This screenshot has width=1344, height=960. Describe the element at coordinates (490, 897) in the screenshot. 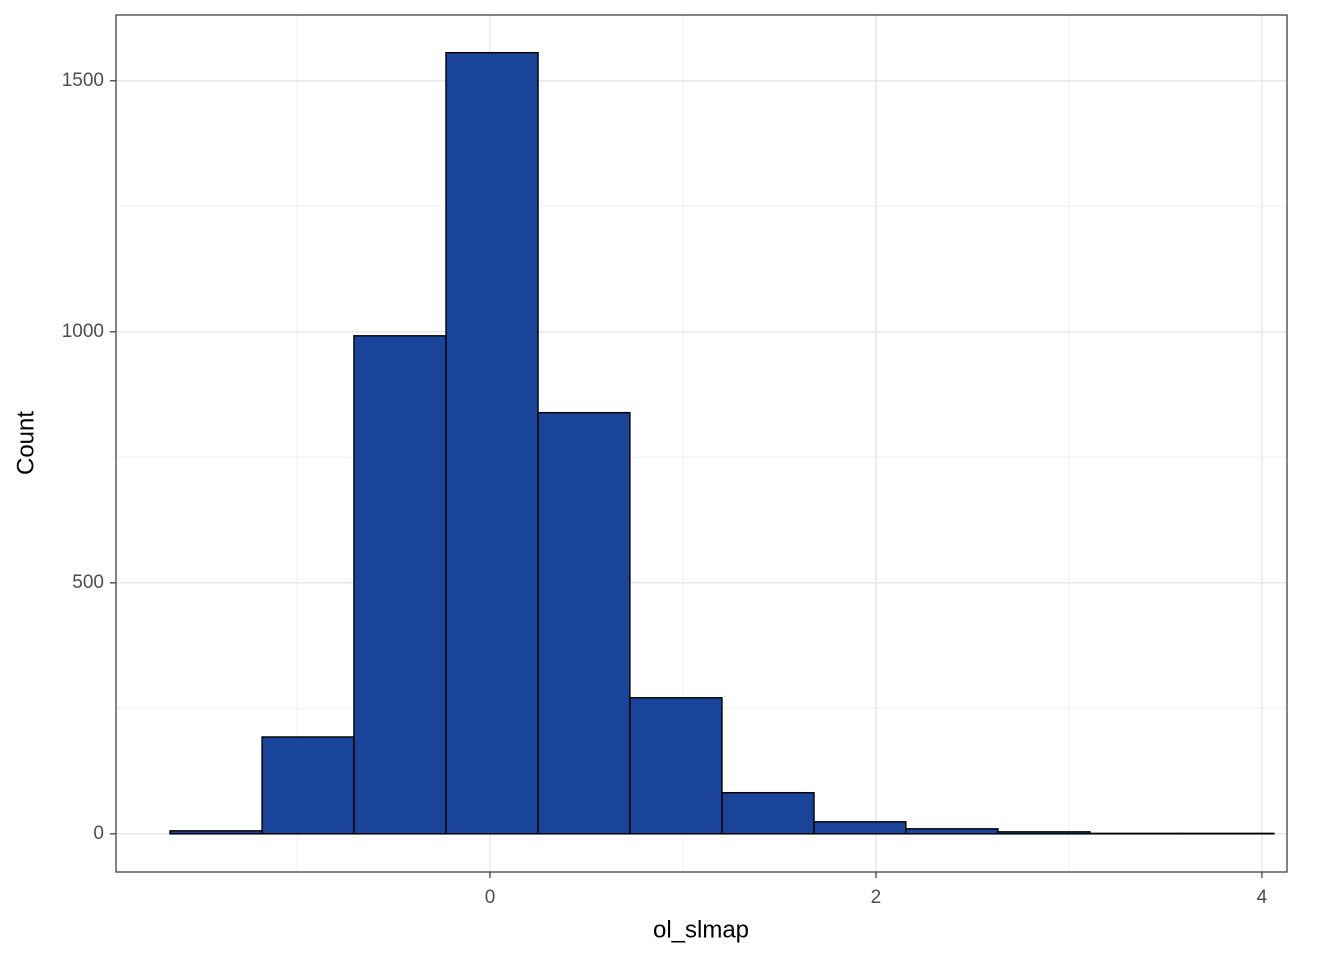

I see `x-tick-label: 0` at that location.